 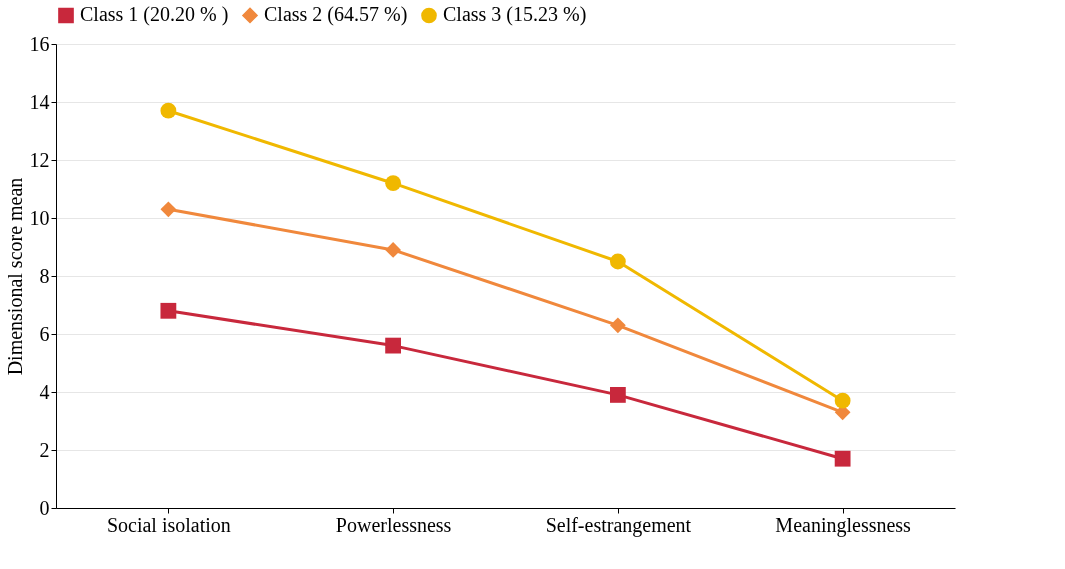 I want to click on y-tick-label: 12, so click(x=39, y=159).